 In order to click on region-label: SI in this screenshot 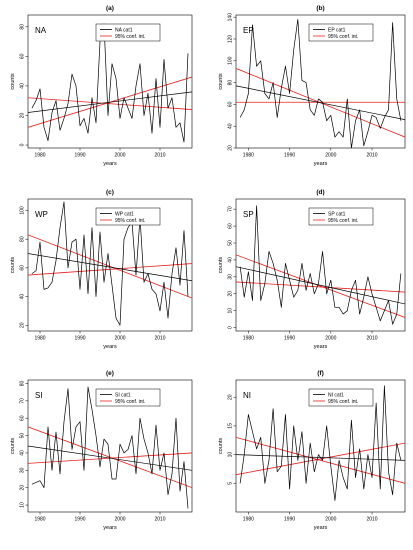, I will do `click(39, 395)`.